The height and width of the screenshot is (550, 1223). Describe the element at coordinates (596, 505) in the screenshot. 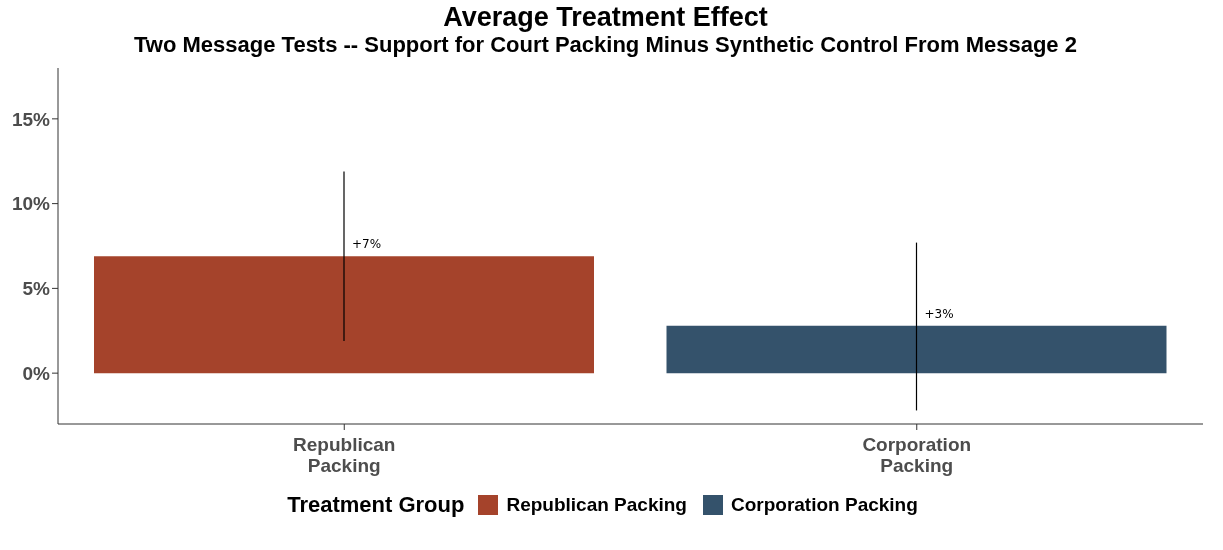

I see `legend-label: Republican Packing` at that location.